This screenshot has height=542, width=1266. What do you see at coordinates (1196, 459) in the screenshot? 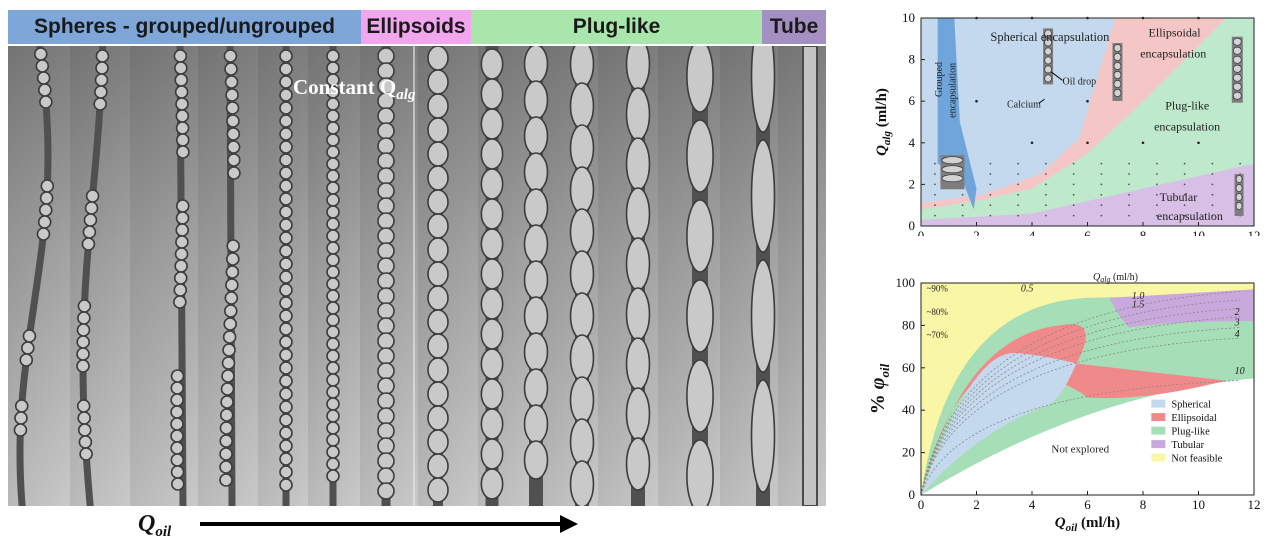
I see `legend-label: Not feasible` at bounding box center [1196, 459].